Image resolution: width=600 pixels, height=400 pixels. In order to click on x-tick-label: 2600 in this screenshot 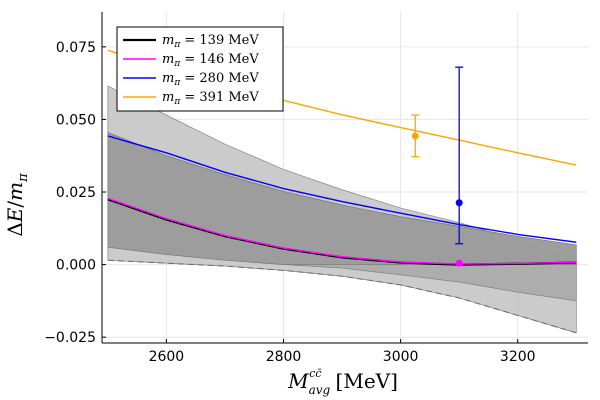, I will do `click(167, 357)`.